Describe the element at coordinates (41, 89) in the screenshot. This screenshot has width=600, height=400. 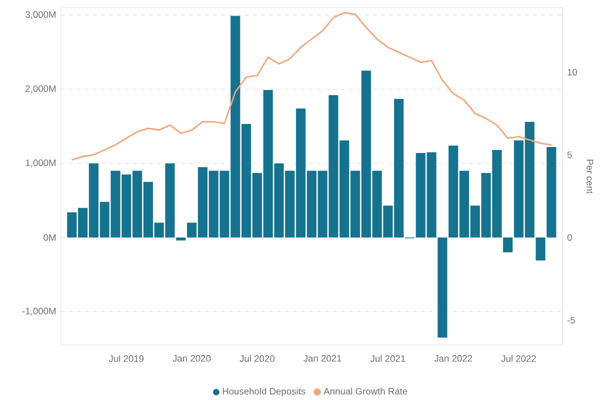
I see `y-tick-label: 2,000M` at that location.